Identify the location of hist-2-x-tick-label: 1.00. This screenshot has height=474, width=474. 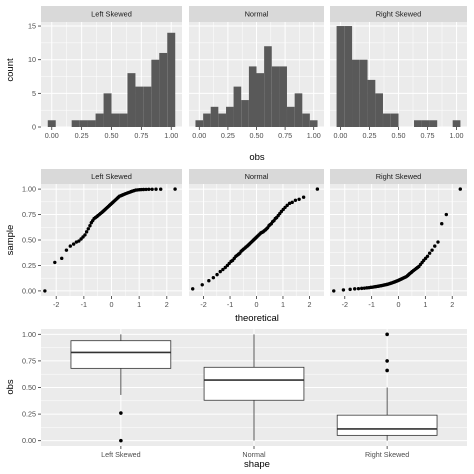
(457, 135).